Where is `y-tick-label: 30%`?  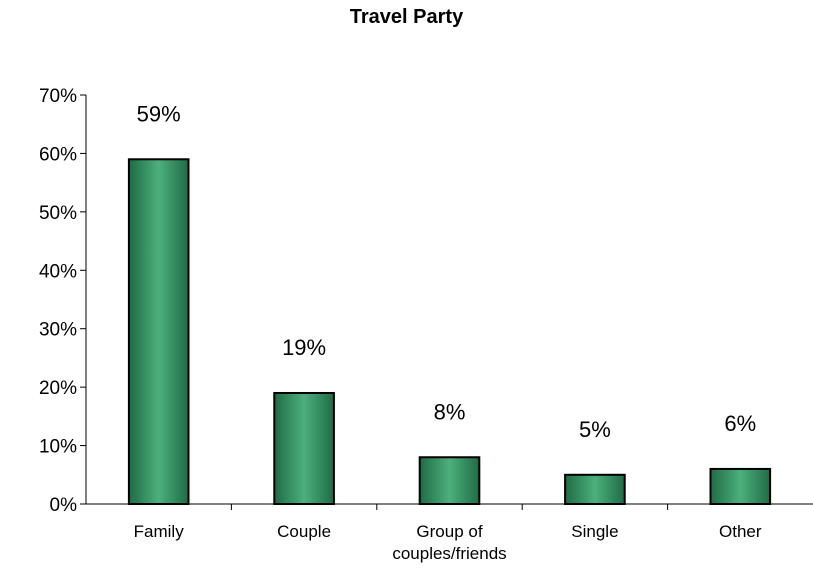
y-tick-label: 30% is located at coordinates (58, 330).